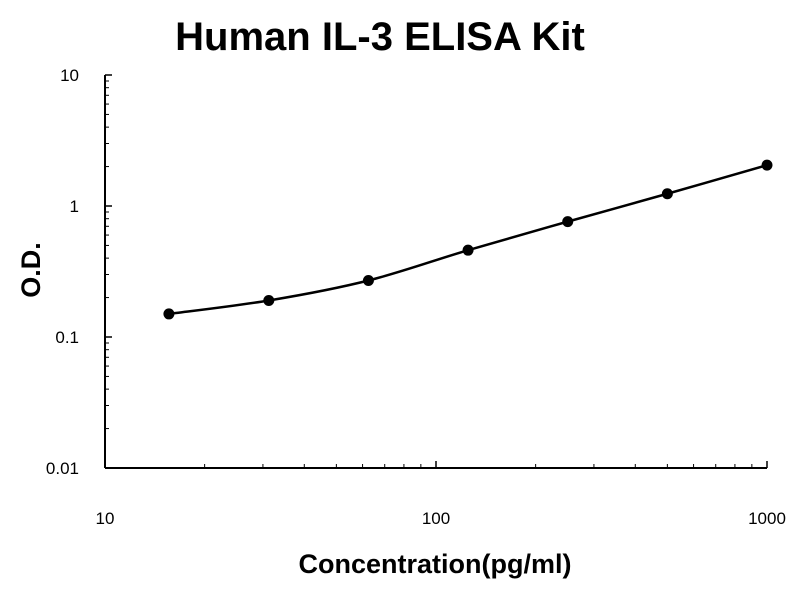 The height and width of the screenshot is (600, 800). Describe the element at coordinates (67, 337) in the screenshot. I see `y-tick-label: 0.1` at that location.